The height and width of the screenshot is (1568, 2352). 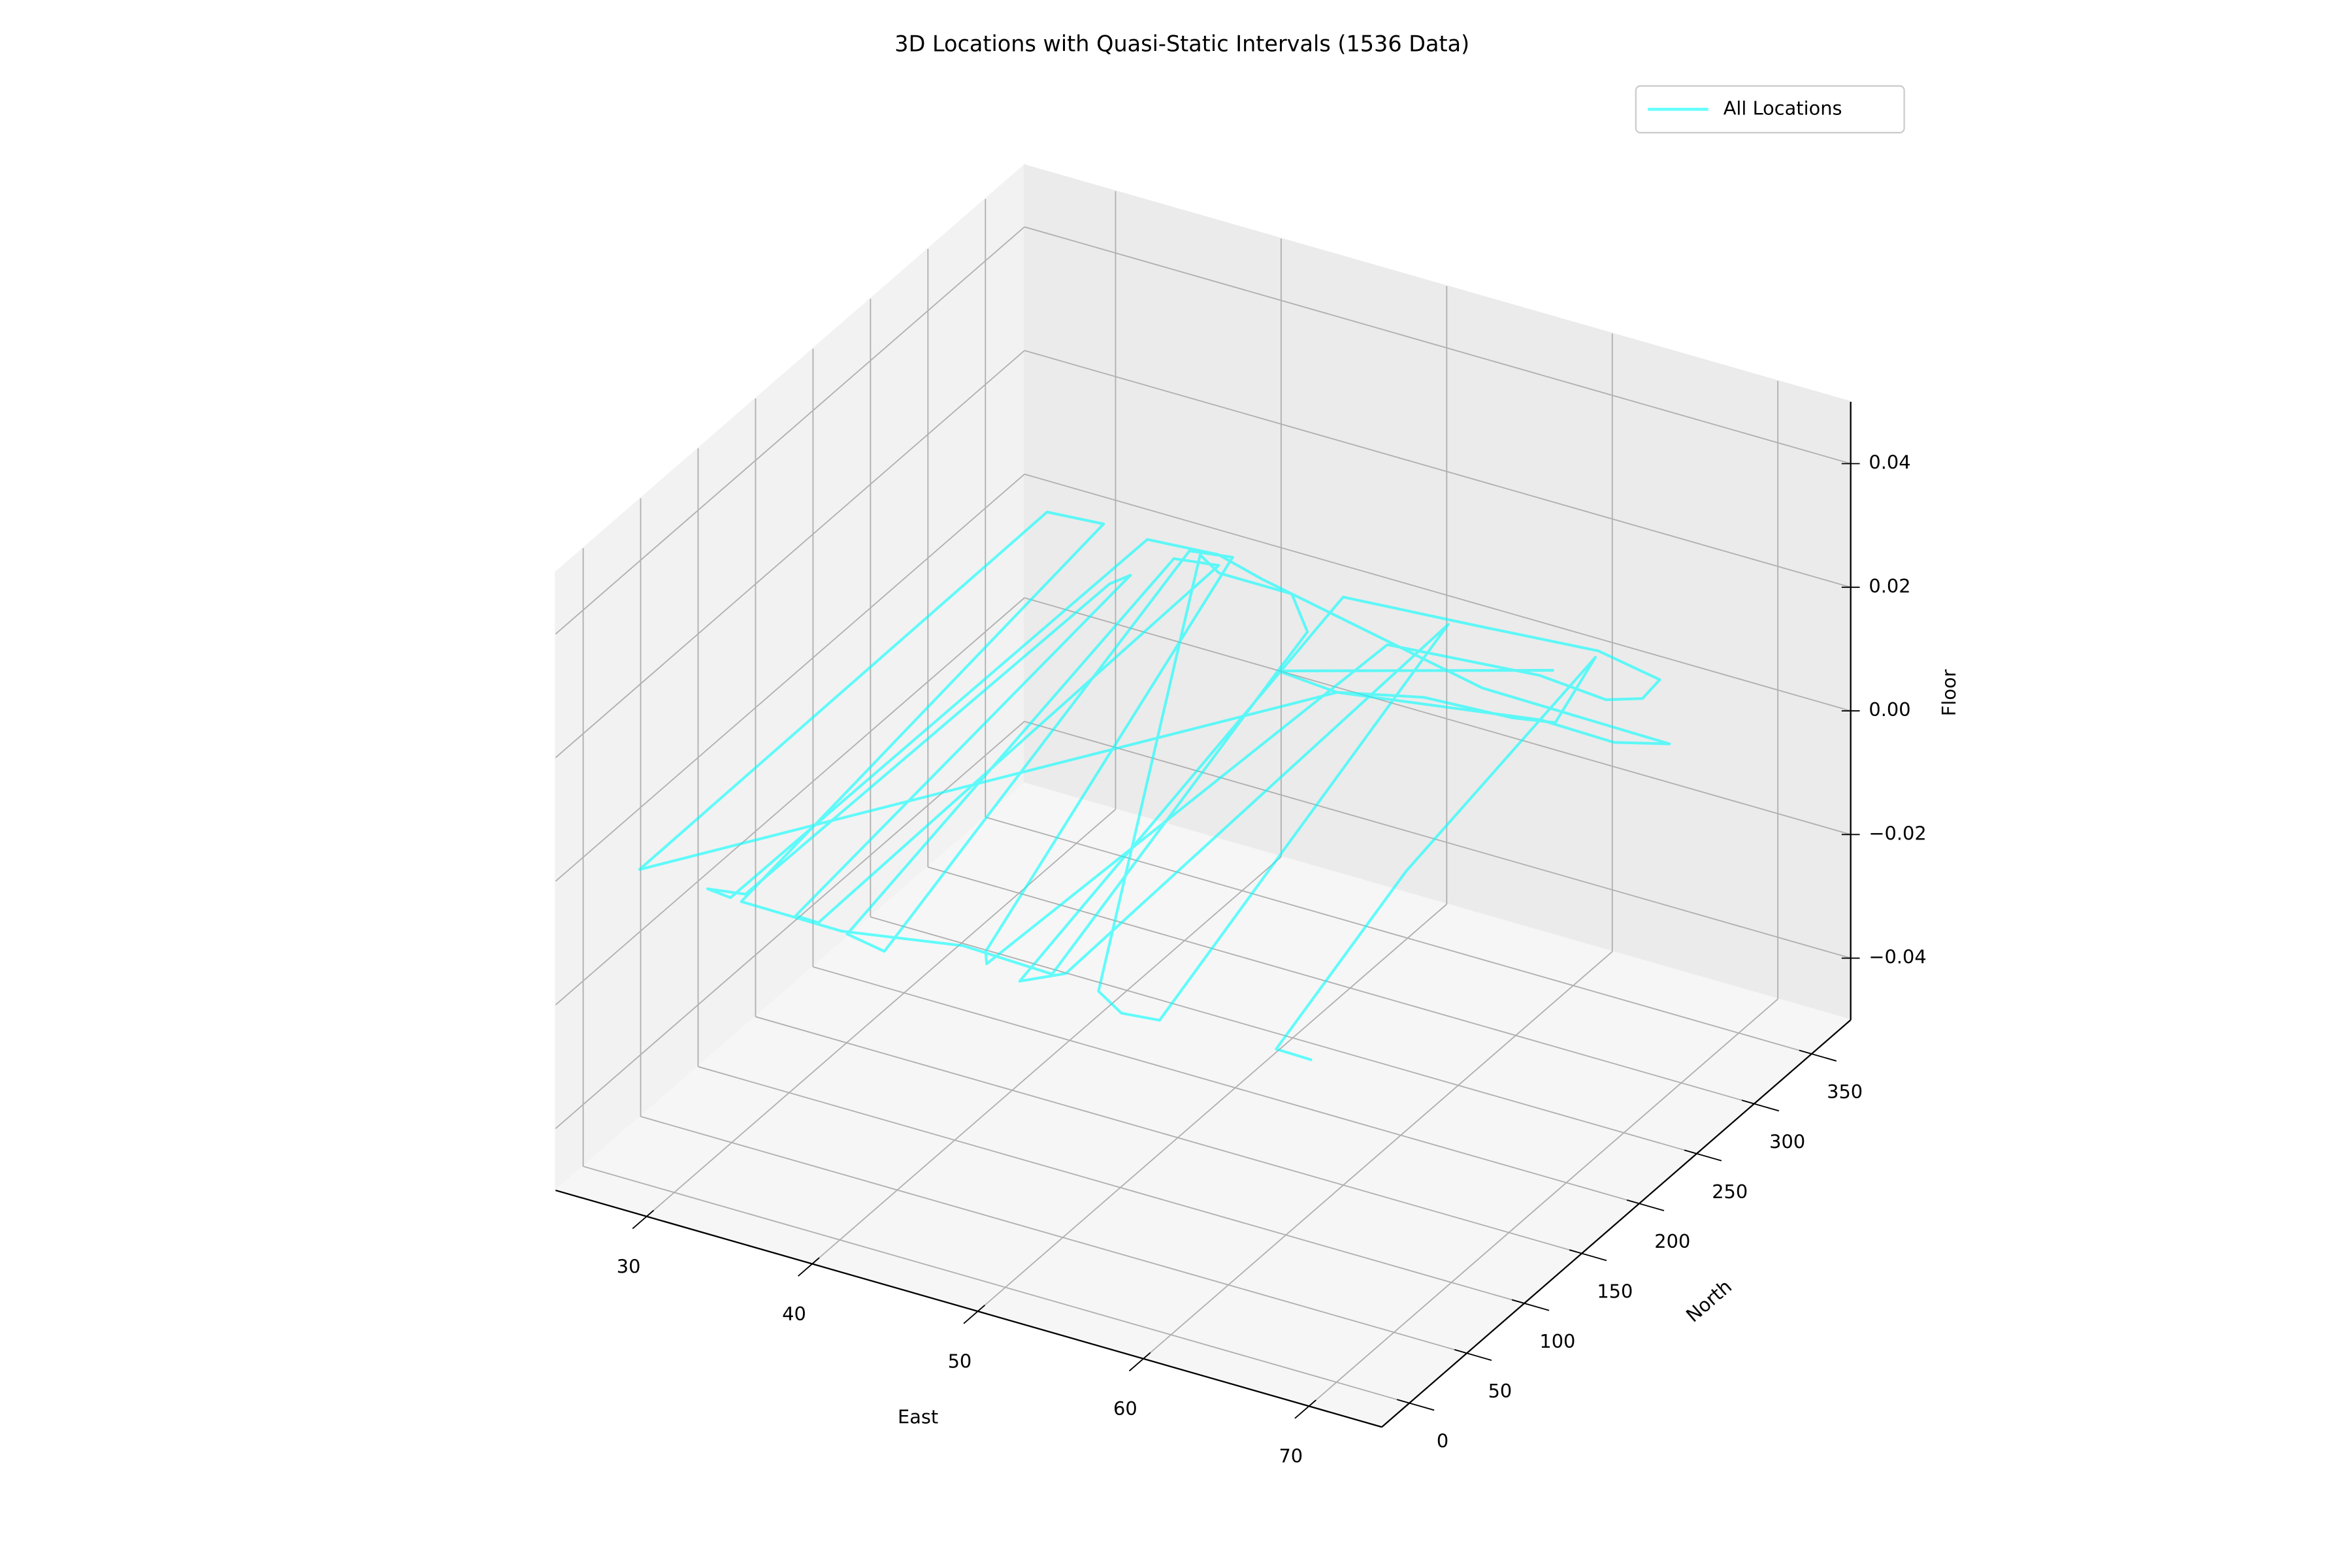 I want to click on z-tick-label: −0.02, so click(x=1897, y=833).